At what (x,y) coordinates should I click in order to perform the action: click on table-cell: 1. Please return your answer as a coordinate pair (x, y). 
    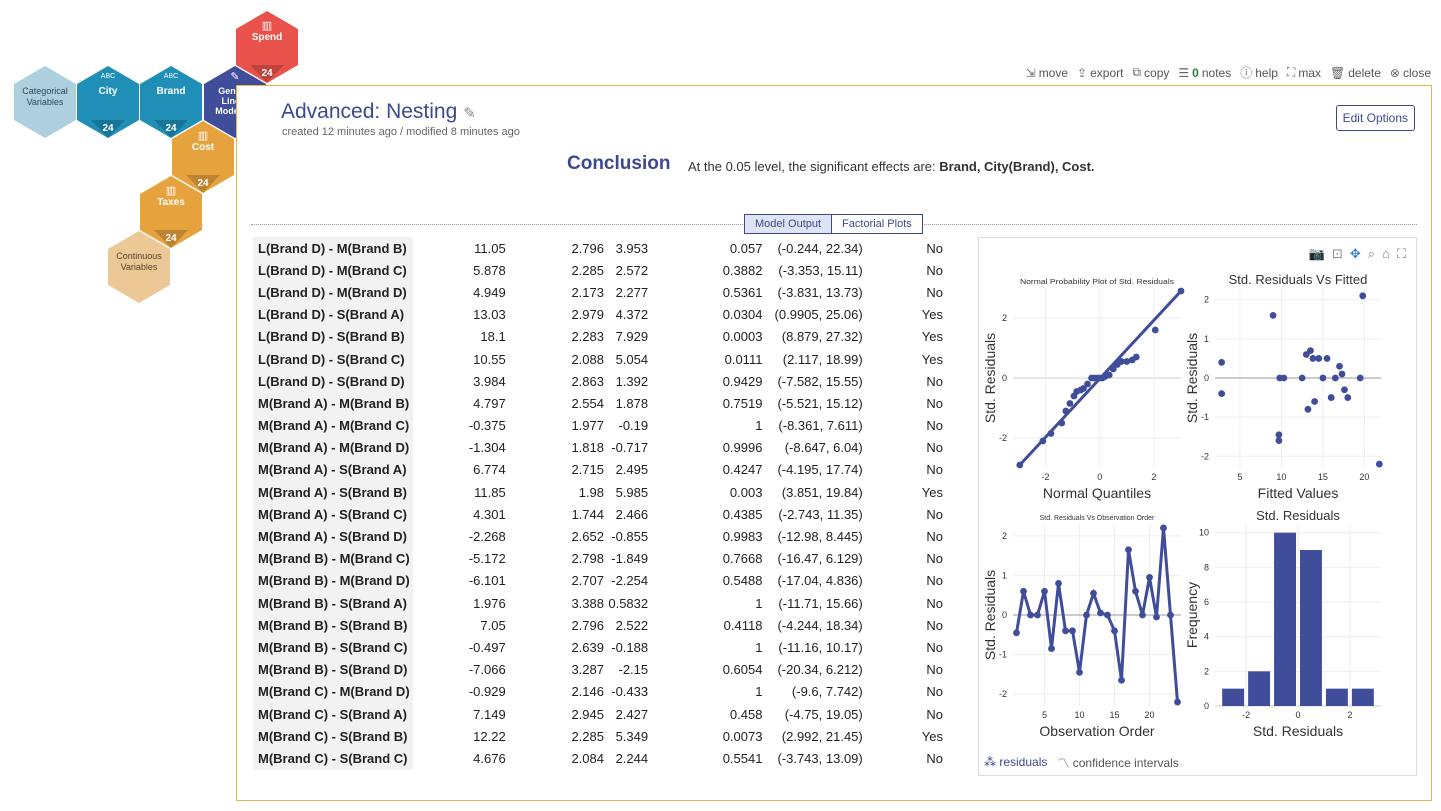
    Looking at the image, I should click on (759, 692).